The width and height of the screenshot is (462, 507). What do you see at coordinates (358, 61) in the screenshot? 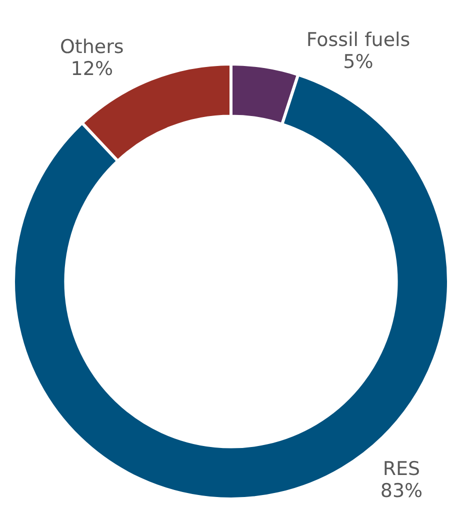
I see `data-label: 5%` at bounding box center [358, 61].